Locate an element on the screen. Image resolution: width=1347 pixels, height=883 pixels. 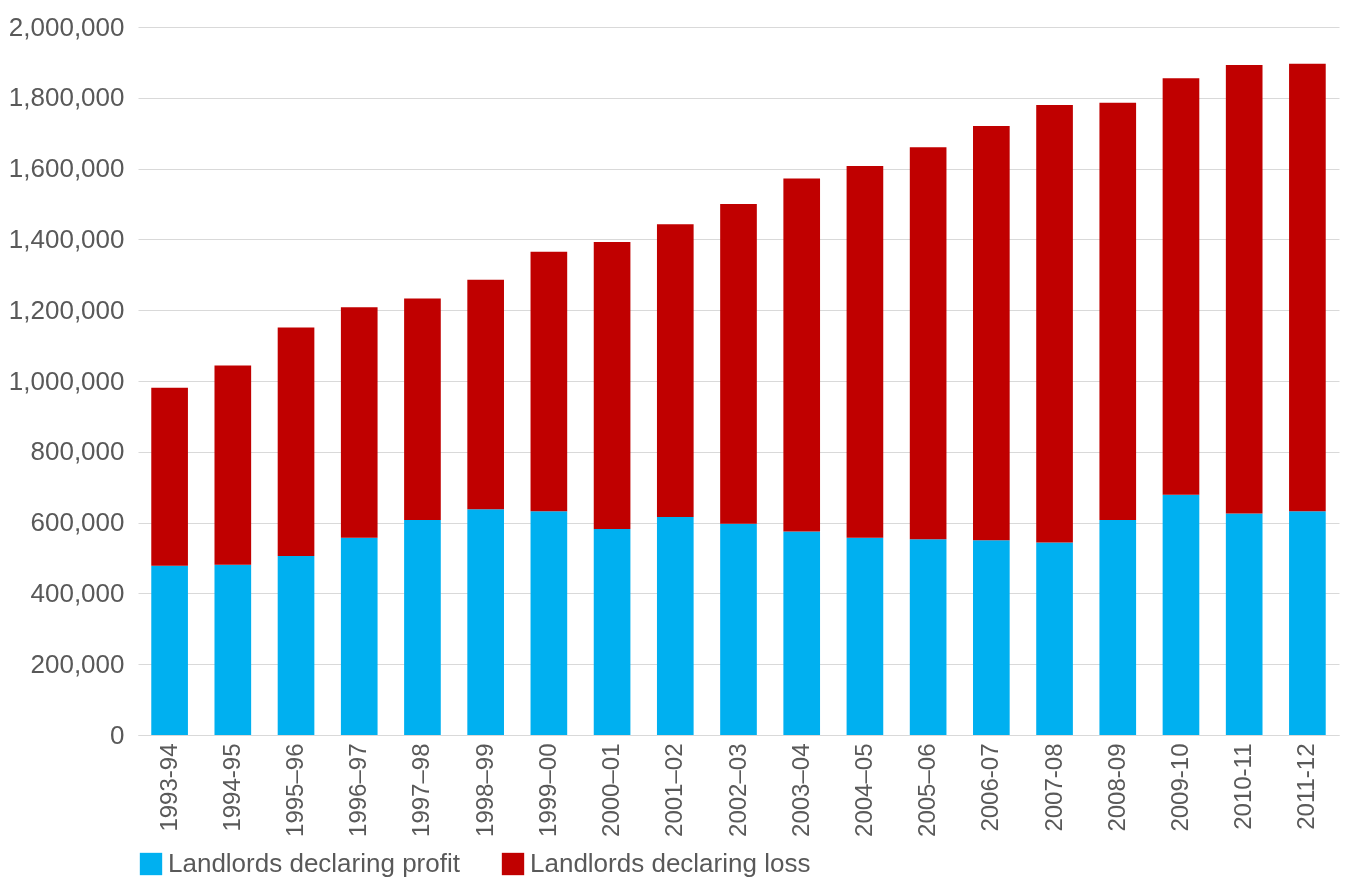
y-tick-label: 600,000 is located at coordinates (77, 522).